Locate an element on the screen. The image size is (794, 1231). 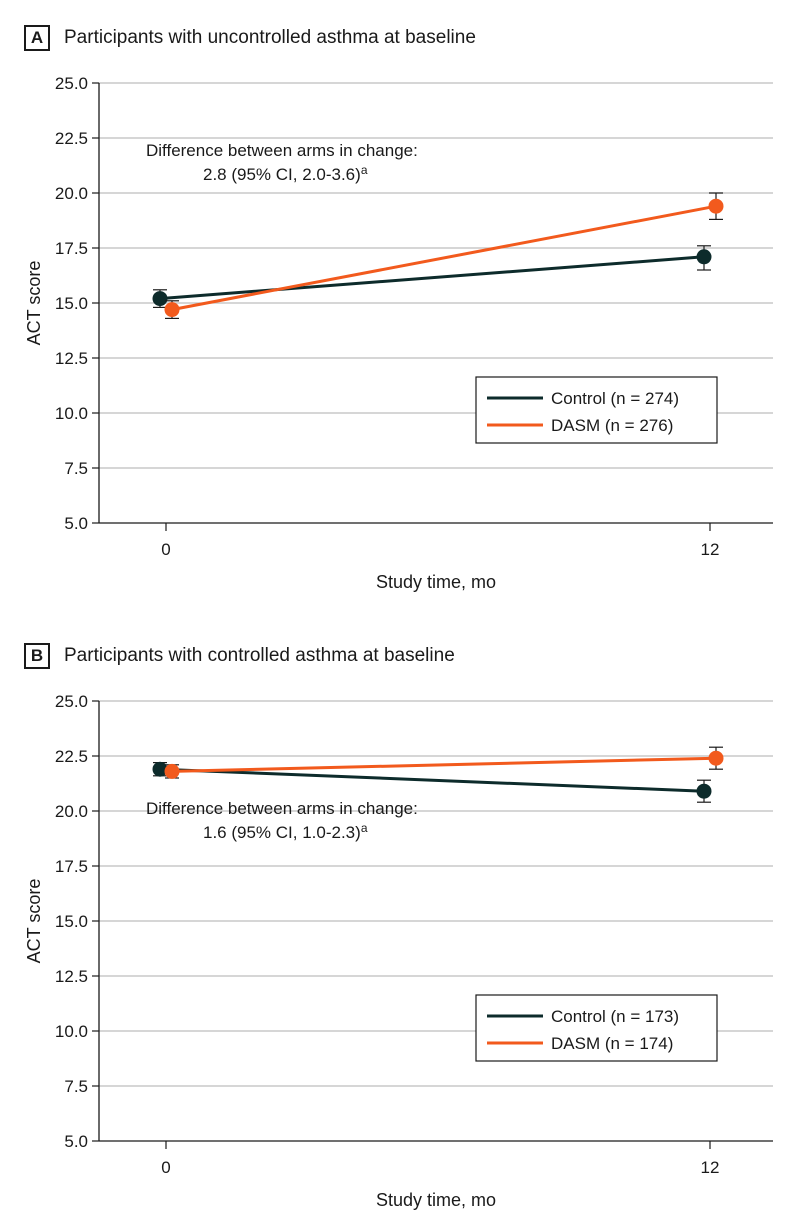
chart-a-legend is located at coordinates (596, 410).